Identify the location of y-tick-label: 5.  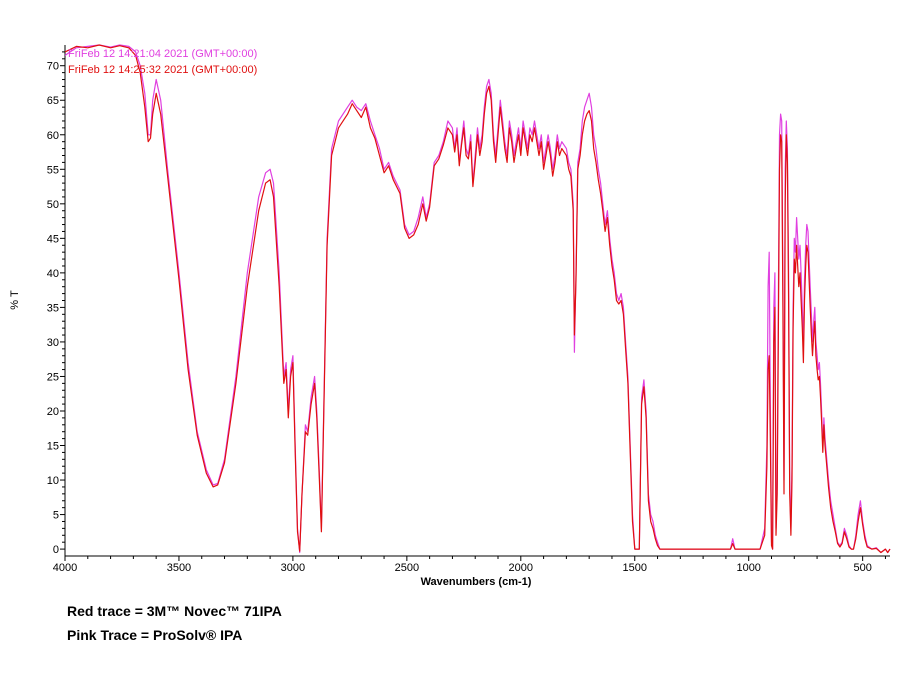
(56, 516).